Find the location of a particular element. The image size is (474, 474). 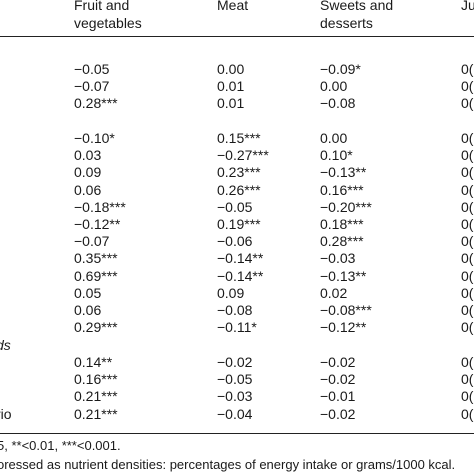

table-row: 0.28*** 0.01 −0.08 0( is located at coordinates (237, 103).